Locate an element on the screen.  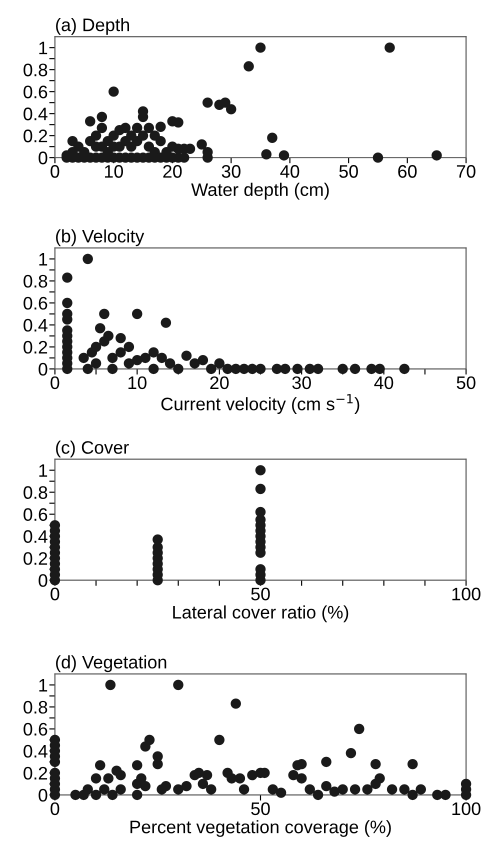
chart-title: (d) Vegetation is located at coordinates (111, 663).